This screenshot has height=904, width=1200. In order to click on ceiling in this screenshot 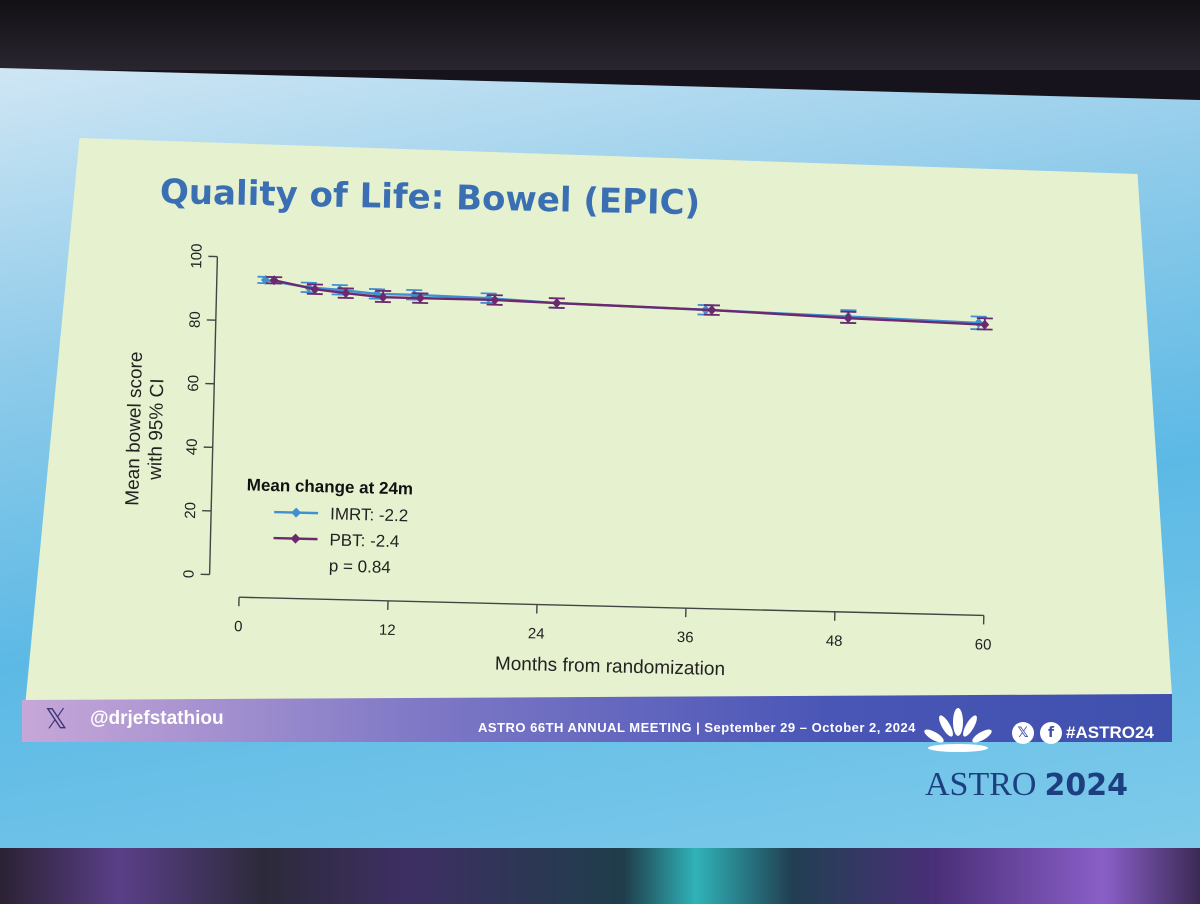, I will do `click(600, 35)`.